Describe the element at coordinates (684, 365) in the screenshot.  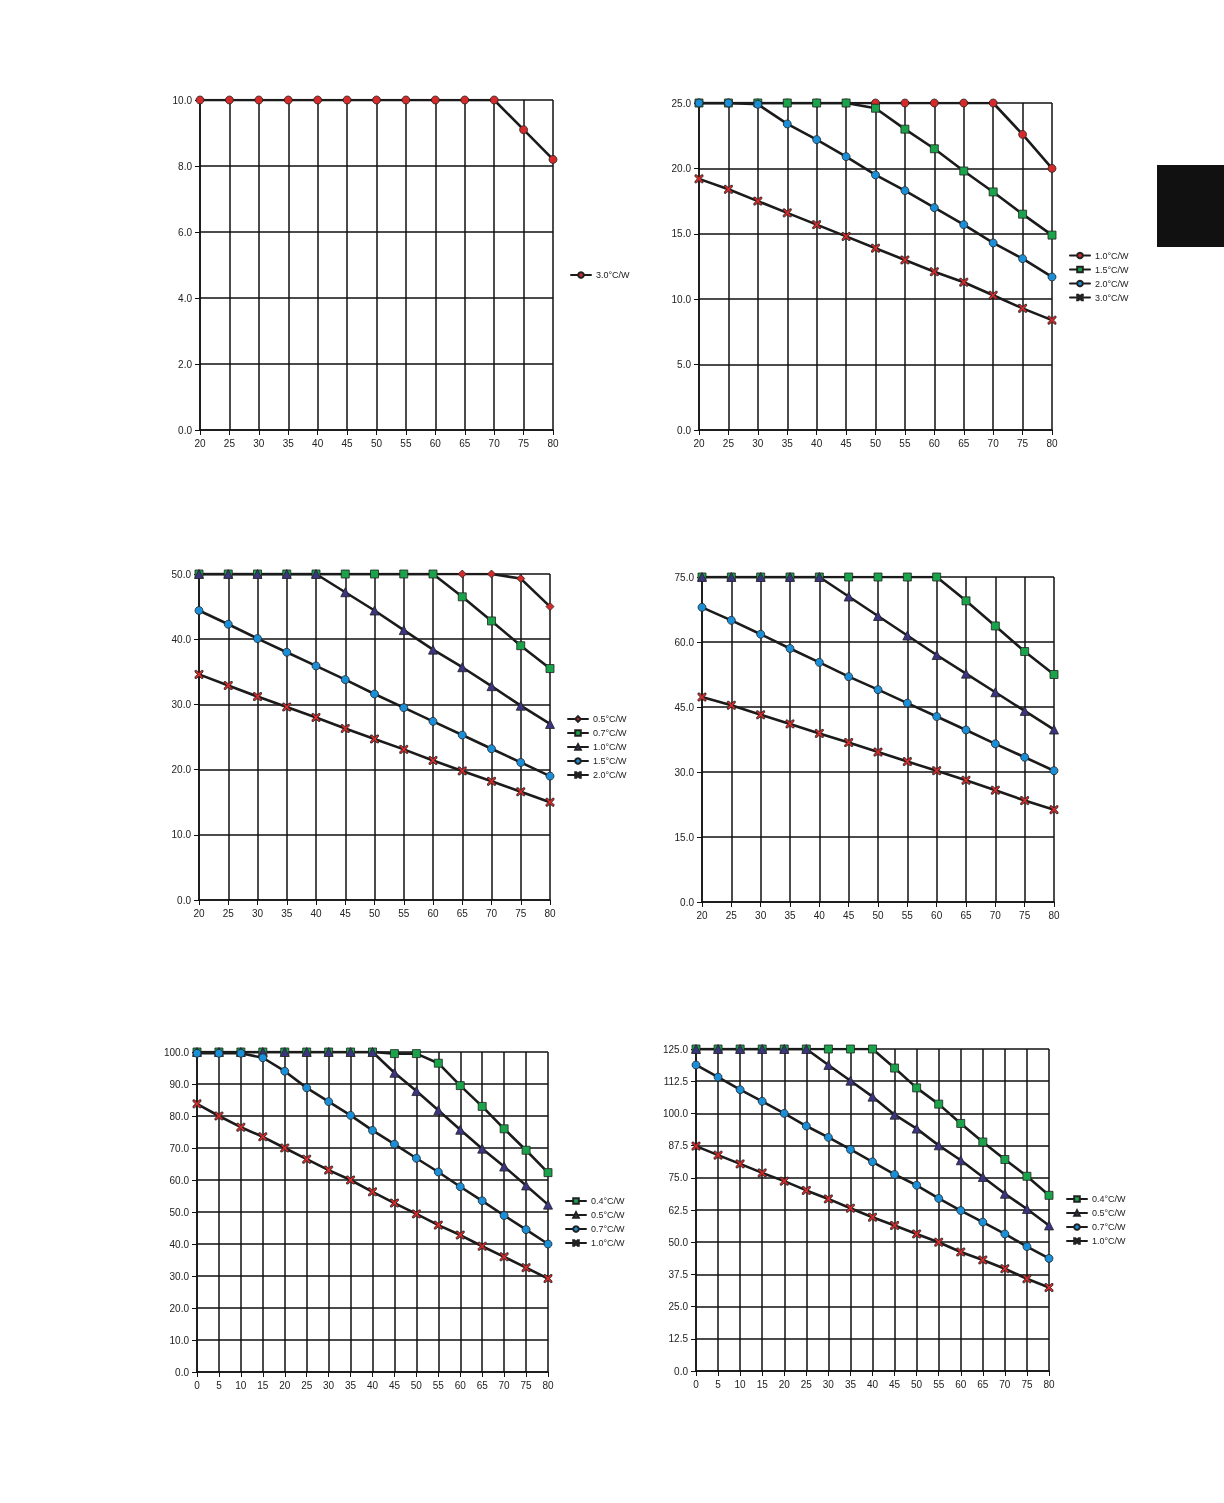
I see `y-tick-label: 5.0` at that location.